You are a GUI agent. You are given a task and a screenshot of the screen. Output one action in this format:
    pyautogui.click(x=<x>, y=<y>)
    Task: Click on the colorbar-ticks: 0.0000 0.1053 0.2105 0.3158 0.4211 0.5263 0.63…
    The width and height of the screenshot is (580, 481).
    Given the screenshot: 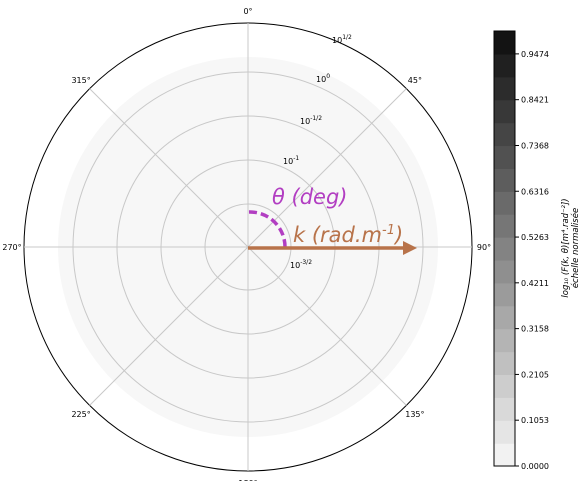 What is the action you would take?
    pyautogui.click(x=532, y=260)
    